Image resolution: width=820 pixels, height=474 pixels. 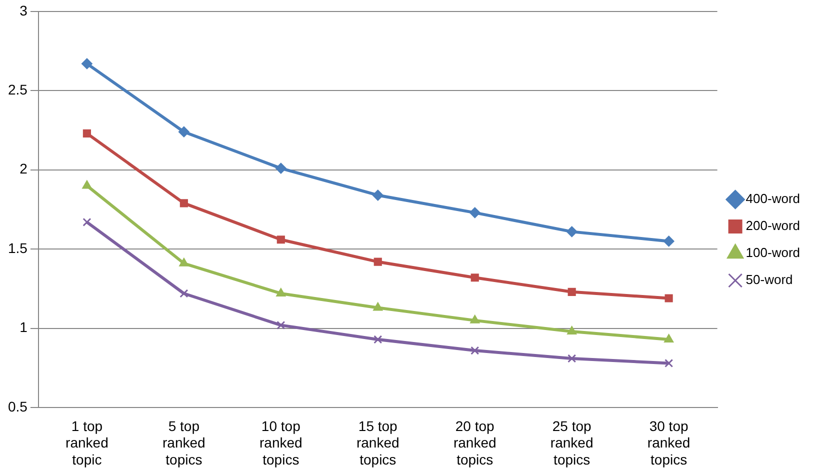 I want to click on legend-label: 100-word, so click(x=773, y=252).